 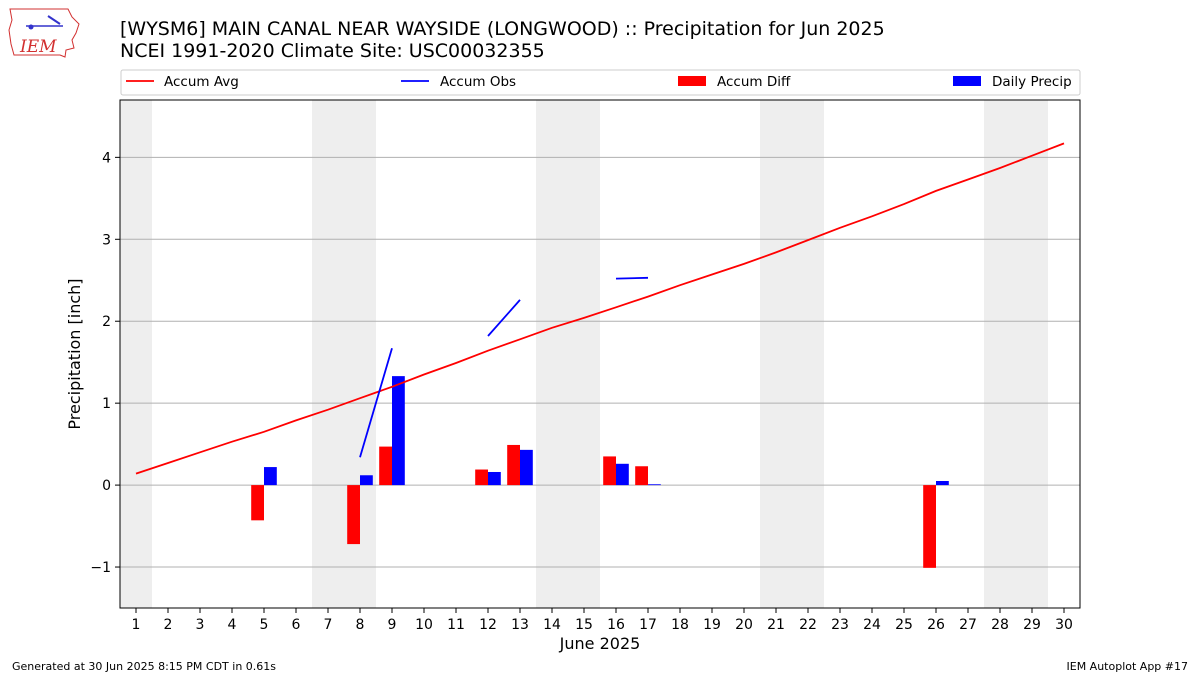 I want to click on app-label: IEM Autoplot App #17, so click(x=1128, y=666).